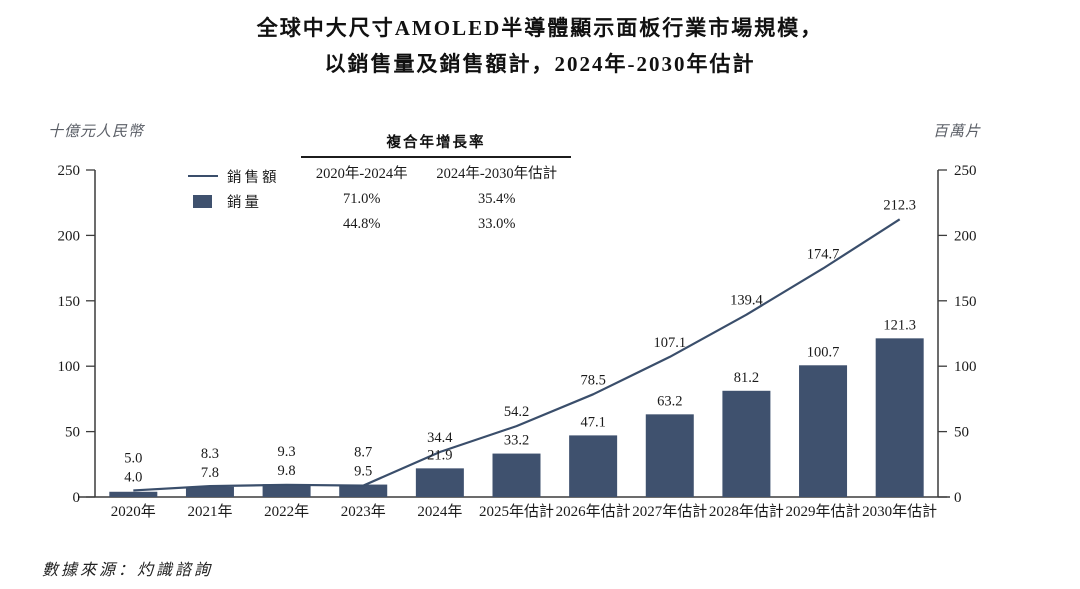  I want to click on volume-value-label: 121.3, so click(899, 325).